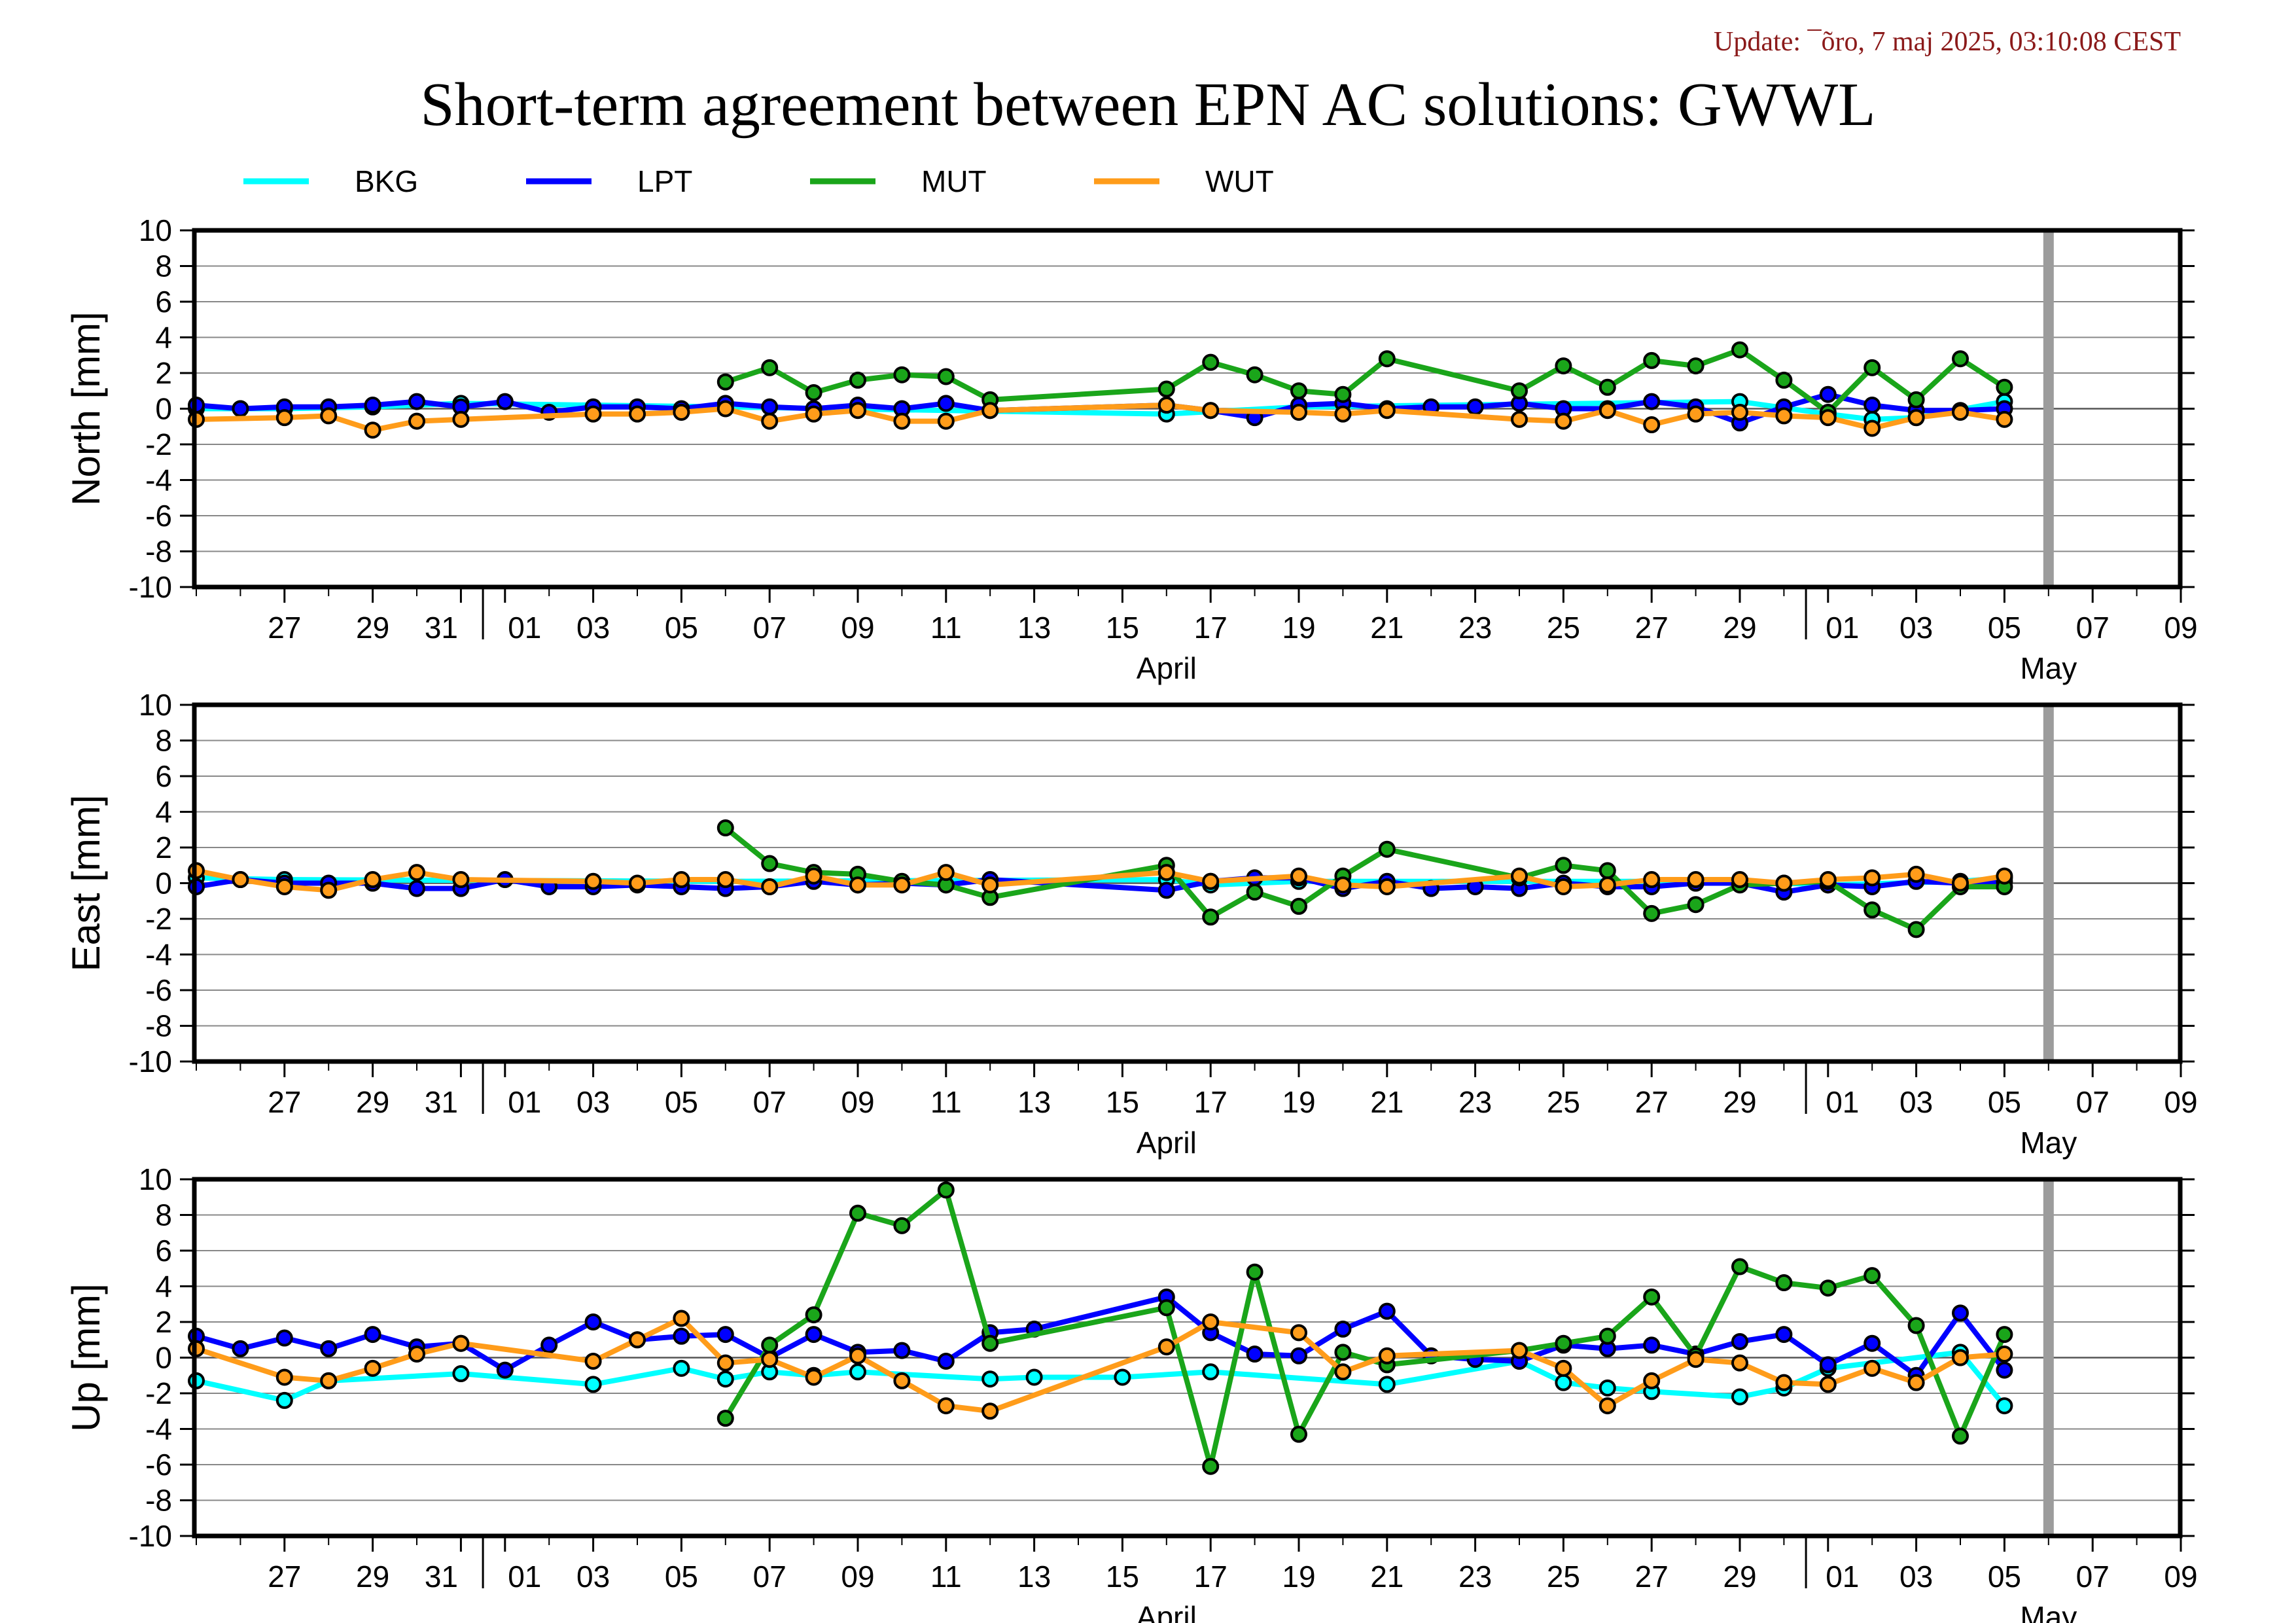 The image size is (2296, 1623). I want to click on series-line-mut, so click(1365, 381).